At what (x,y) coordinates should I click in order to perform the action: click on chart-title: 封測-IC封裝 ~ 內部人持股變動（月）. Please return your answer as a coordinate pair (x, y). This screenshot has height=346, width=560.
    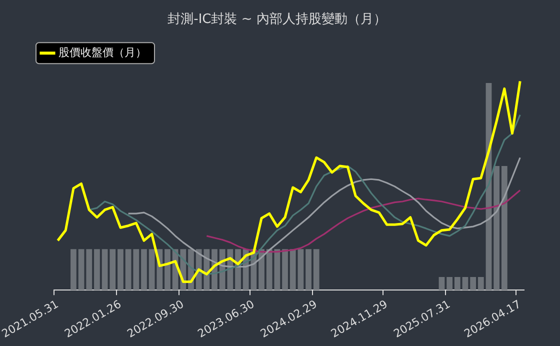
    Looking at the image, I should click on (277, 20).